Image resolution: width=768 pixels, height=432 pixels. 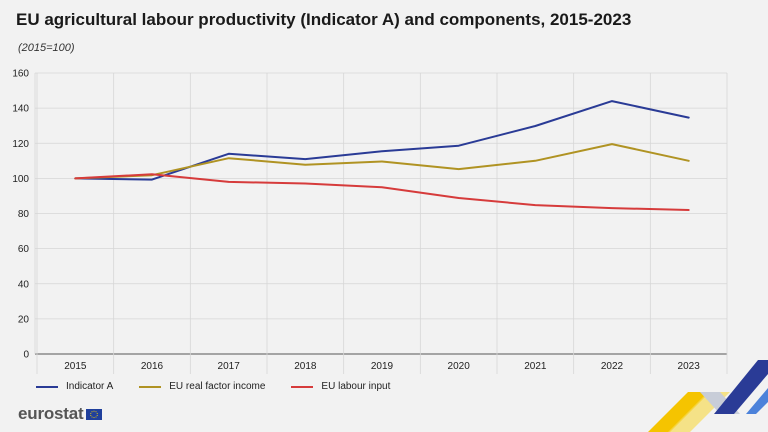 What do you see at coordinates (90, 386) in the screenshot?
I see `legend-label: Indicator A` at bounding box center [90, 386].